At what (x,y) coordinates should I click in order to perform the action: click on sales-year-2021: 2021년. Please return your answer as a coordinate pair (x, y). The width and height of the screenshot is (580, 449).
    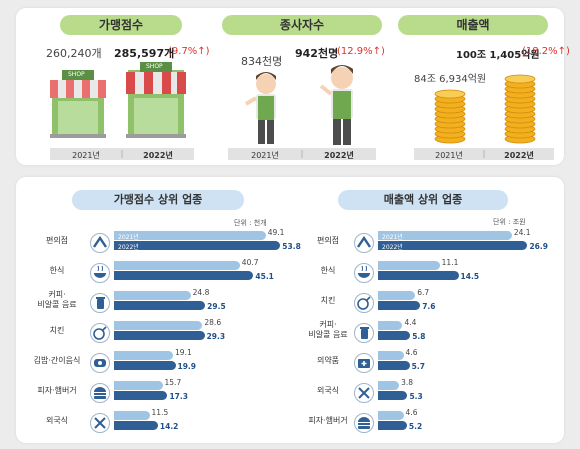
    Looking at the image, I should click on (449, 155).